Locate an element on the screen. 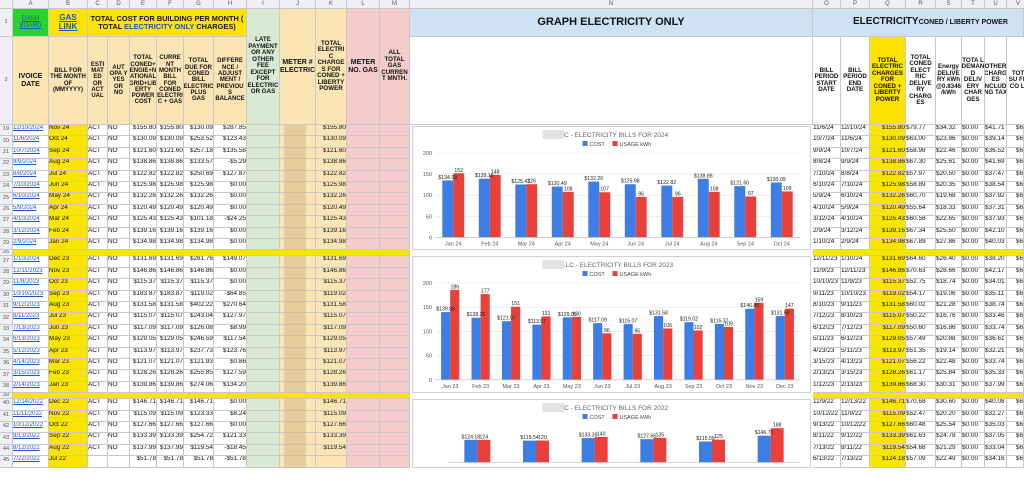 This screenshot has height=483, width=1024. invoice-date-cell: 11/9/2023 is located at coordinates (31, 285).